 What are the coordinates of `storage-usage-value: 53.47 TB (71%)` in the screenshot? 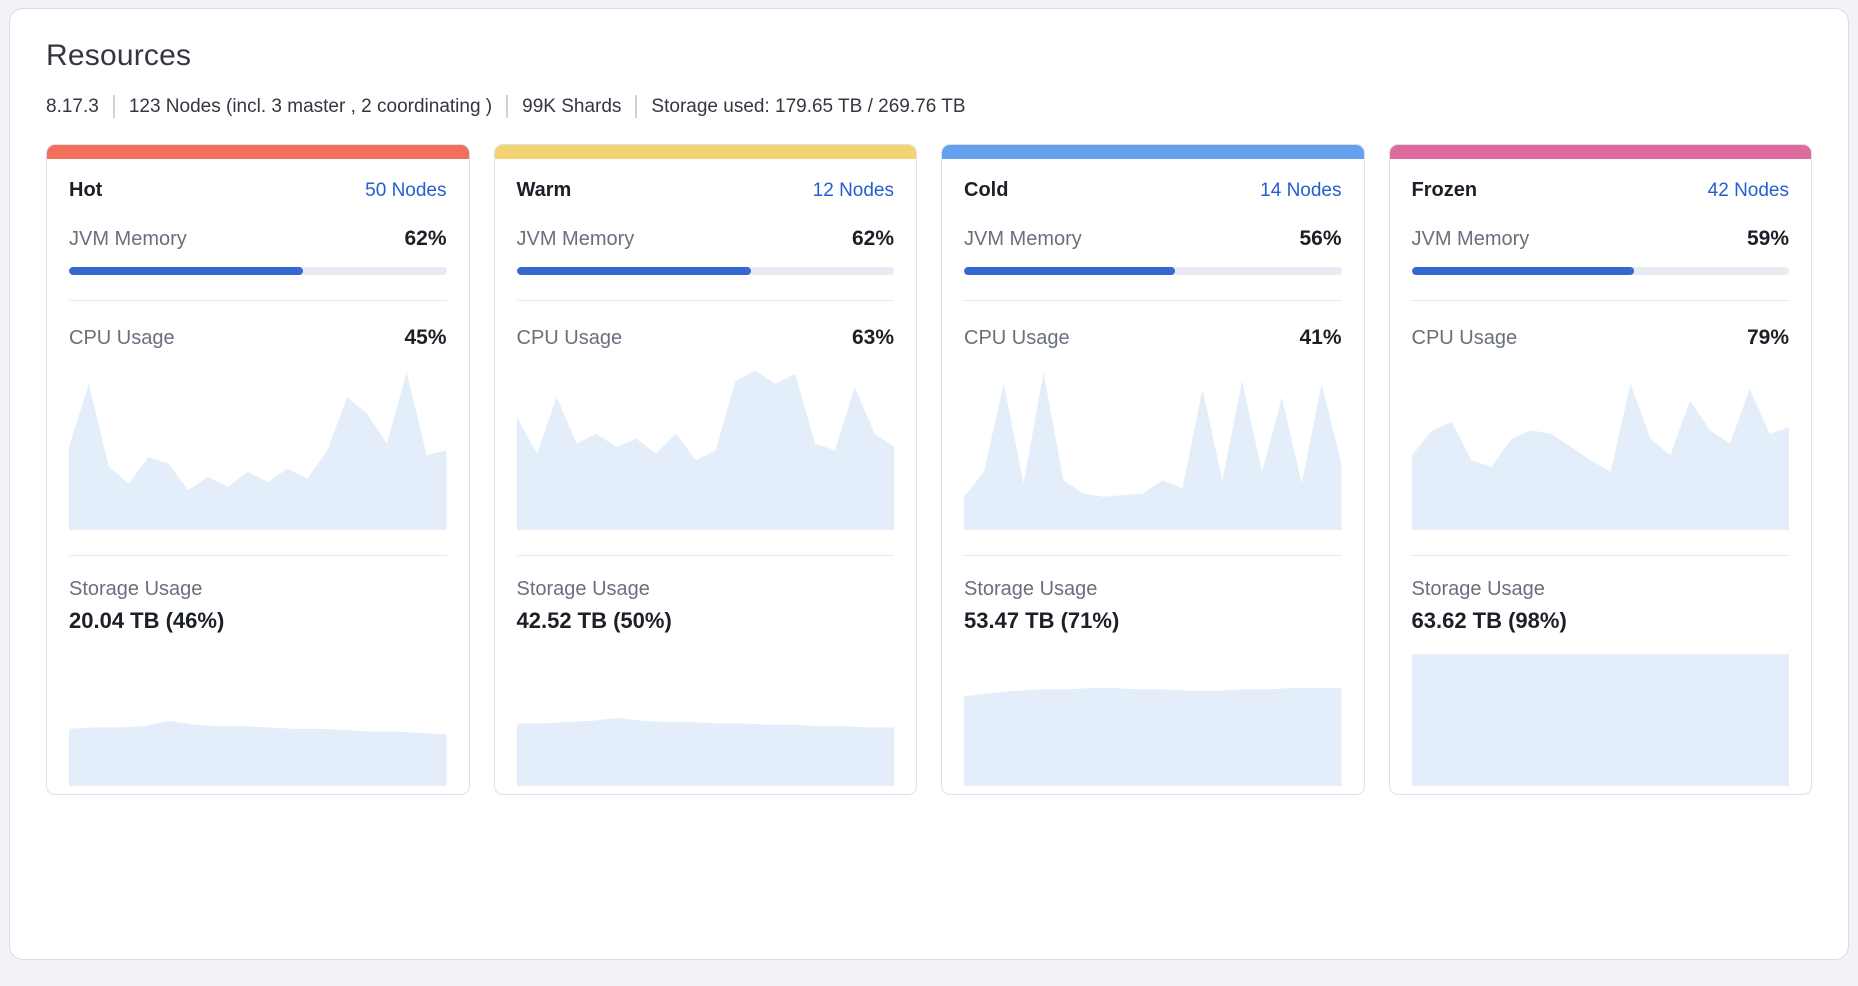 It's located at (1042, 620).